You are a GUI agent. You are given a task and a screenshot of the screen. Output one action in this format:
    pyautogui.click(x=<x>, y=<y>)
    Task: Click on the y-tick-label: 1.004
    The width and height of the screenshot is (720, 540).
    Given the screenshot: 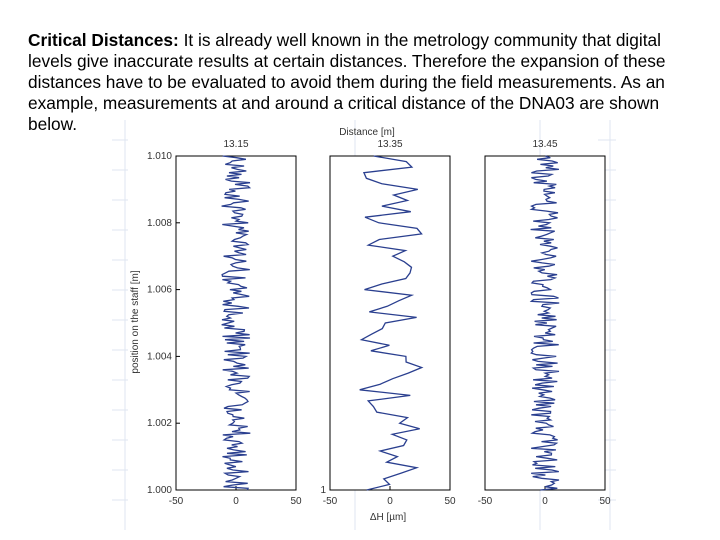 What is the action you would take?
    pyautogui.click(x=159, y=356)
    